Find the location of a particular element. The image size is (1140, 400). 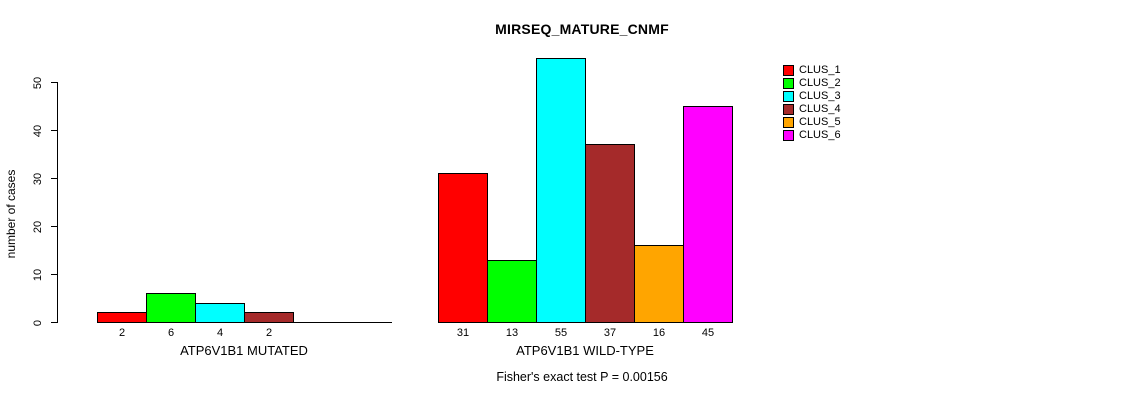

y-tick-label: 40 is located at coordinates (38, 130).